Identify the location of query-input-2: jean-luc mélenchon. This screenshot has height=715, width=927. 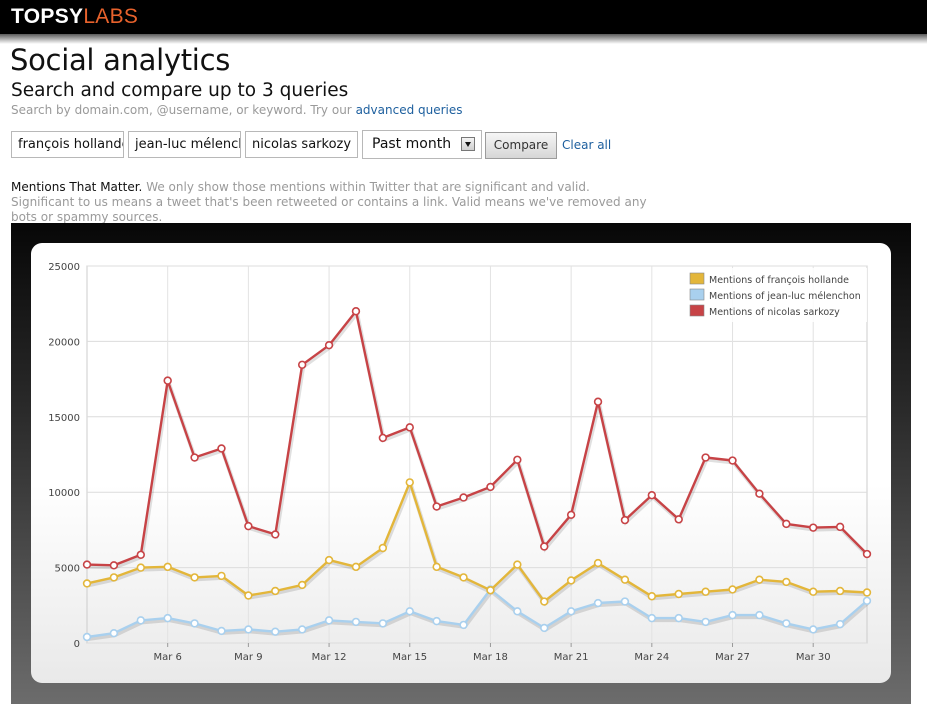
(184, 144).